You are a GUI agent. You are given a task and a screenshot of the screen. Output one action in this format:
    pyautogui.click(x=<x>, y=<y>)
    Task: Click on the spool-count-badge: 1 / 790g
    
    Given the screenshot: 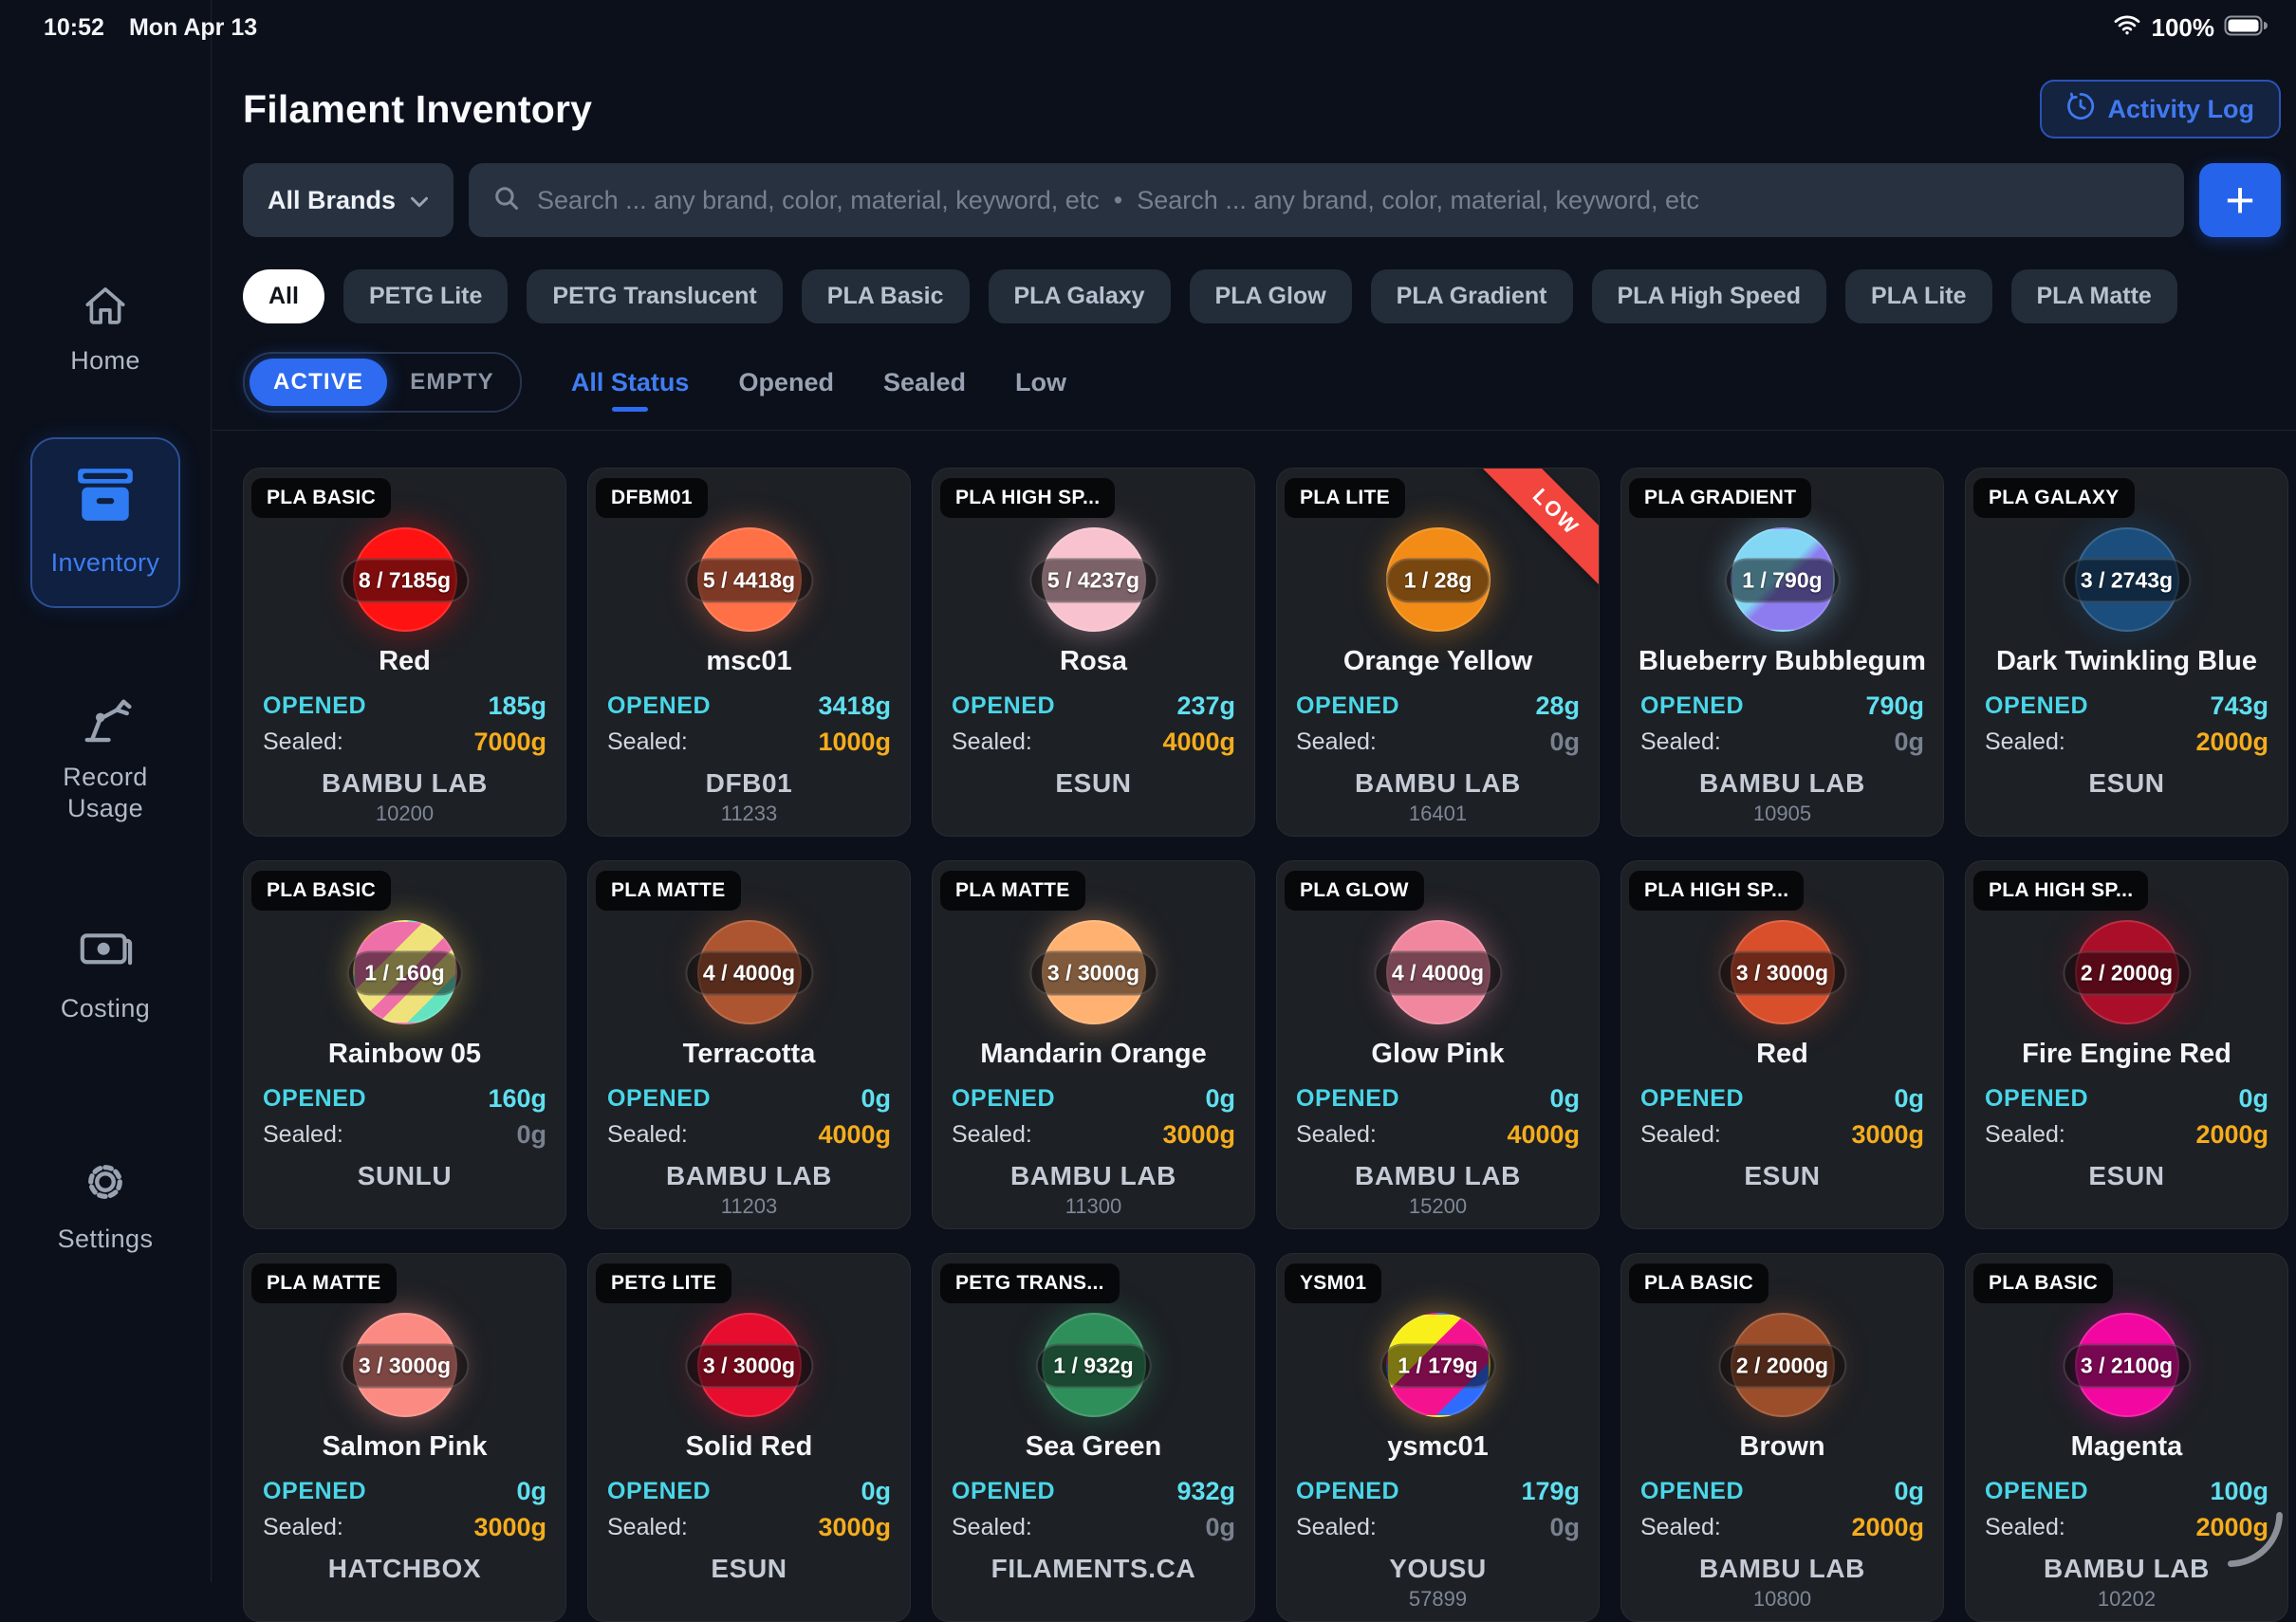 What is the action you would take?
    pyautogui.click(x=1782, y=580)
    